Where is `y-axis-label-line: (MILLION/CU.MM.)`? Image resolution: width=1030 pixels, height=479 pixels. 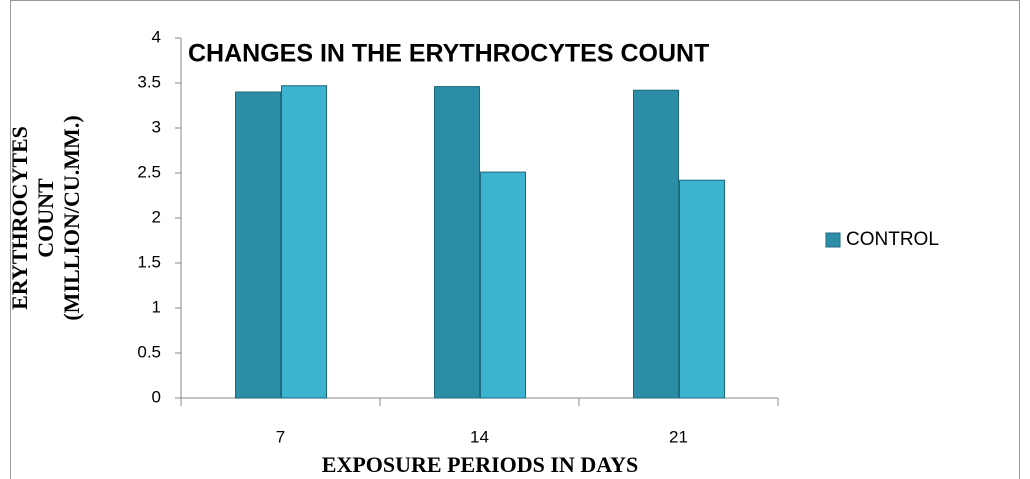 y-axis-label-line: (MILLION/CU.MM.) is located at coordinates (71, 217).